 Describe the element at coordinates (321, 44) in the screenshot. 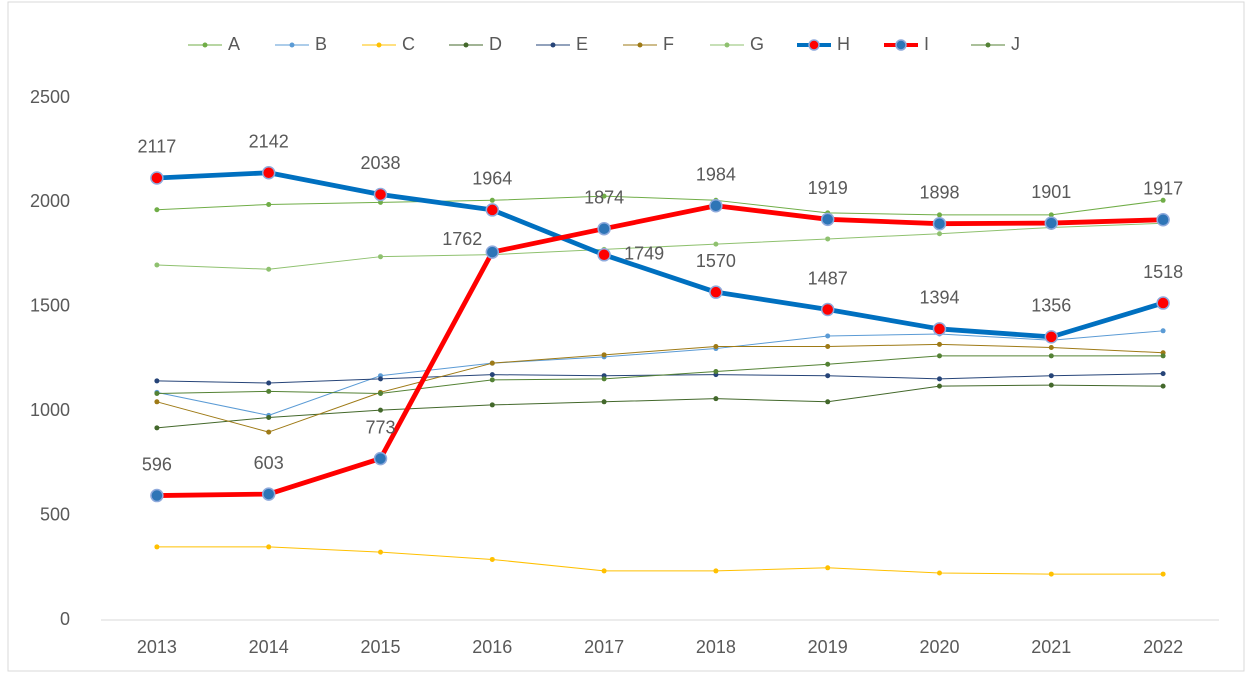

I see `legend-label: B` at that location.